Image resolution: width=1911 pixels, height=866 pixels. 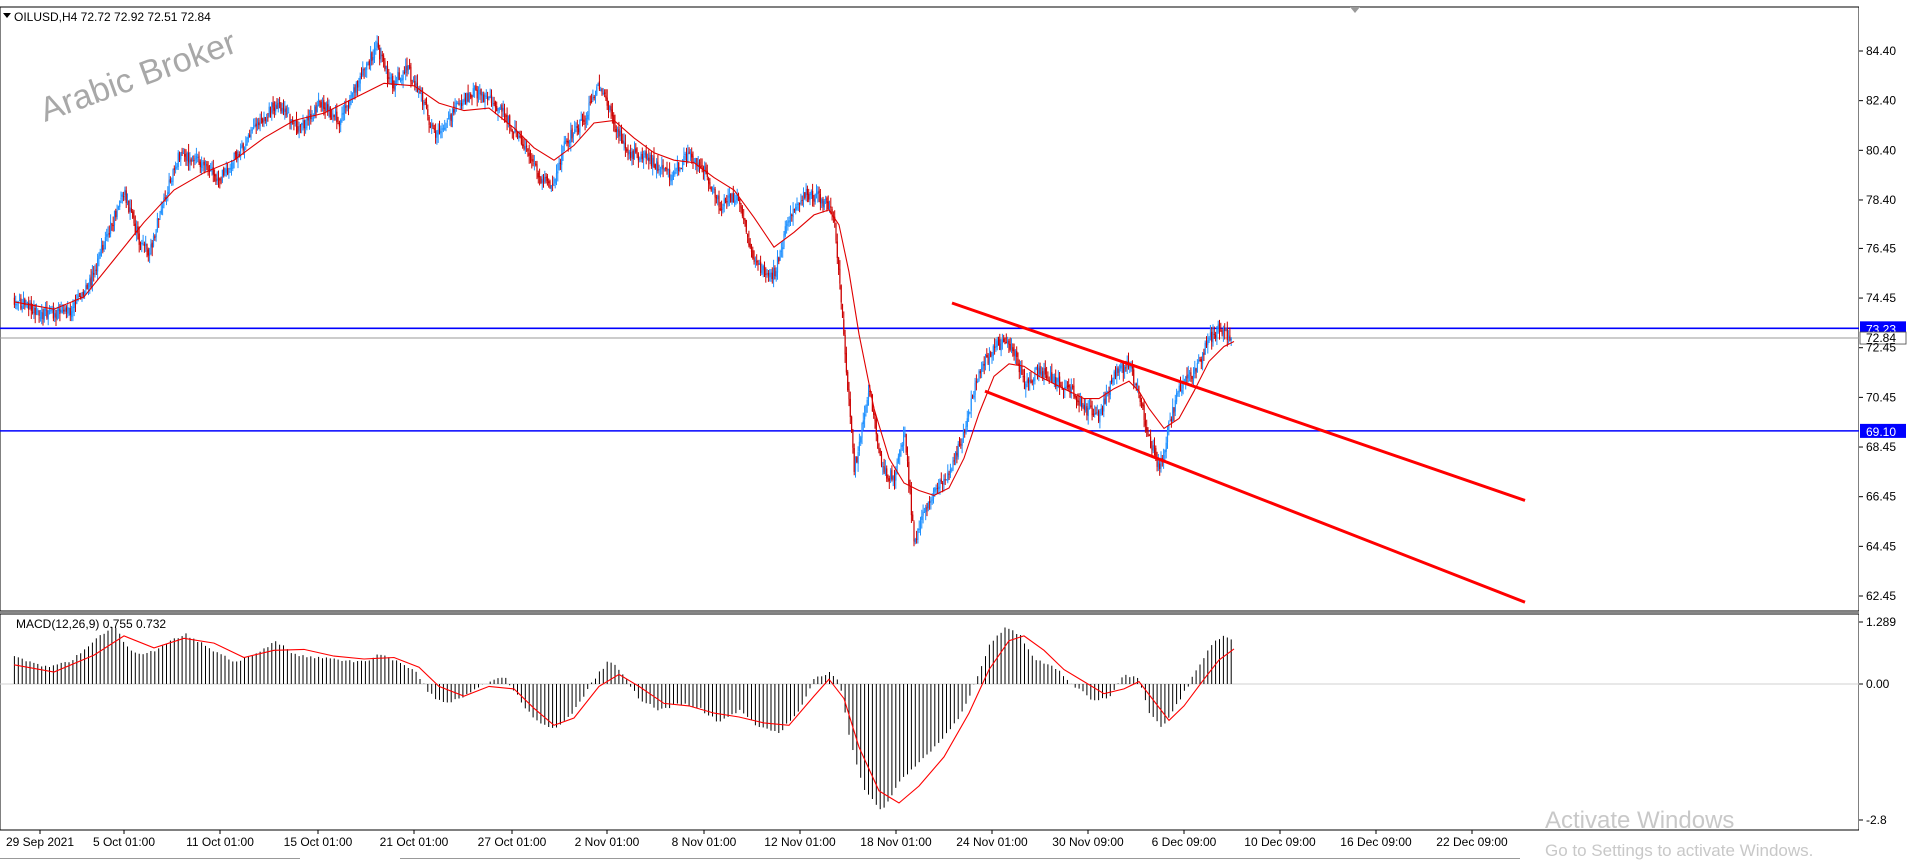 I want to click on shift-marker-icon, so click(x=1355, y=10).